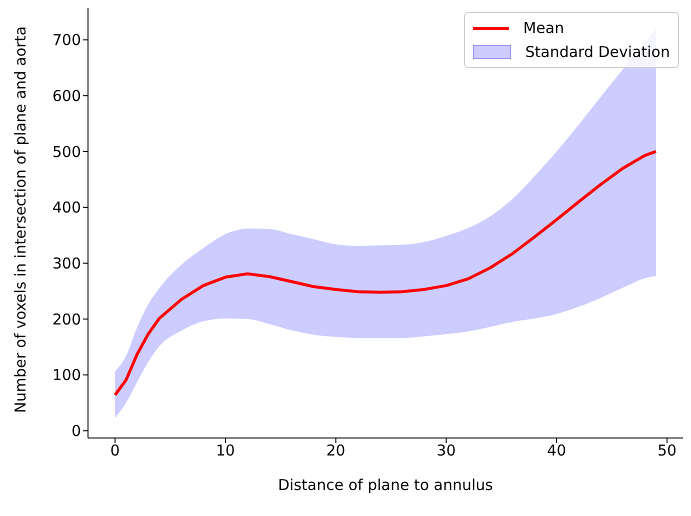 This screenshot has height=516, width=691. Describe the element at coordinates (336, 451) in the screenshot. I see `x-tick-label: 20` at that location.